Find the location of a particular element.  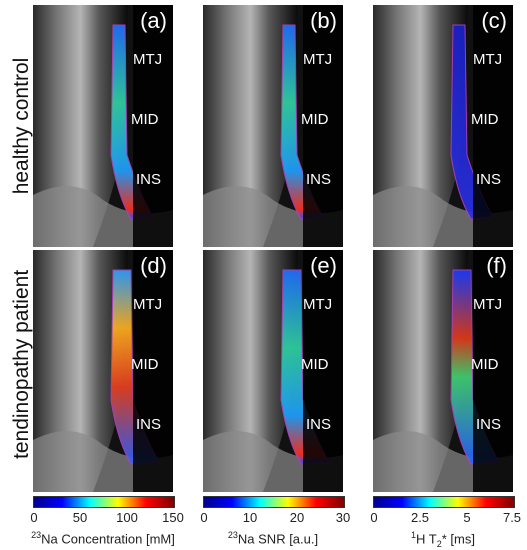

colorbar-t2 is located at coordinates (444, 502).